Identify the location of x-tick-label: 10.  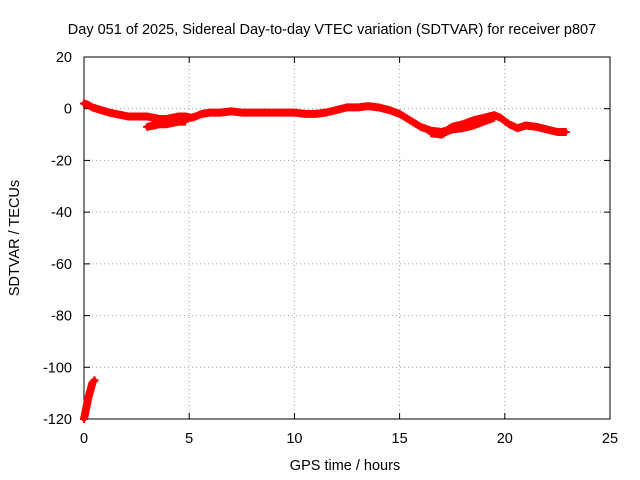
(294, 439).